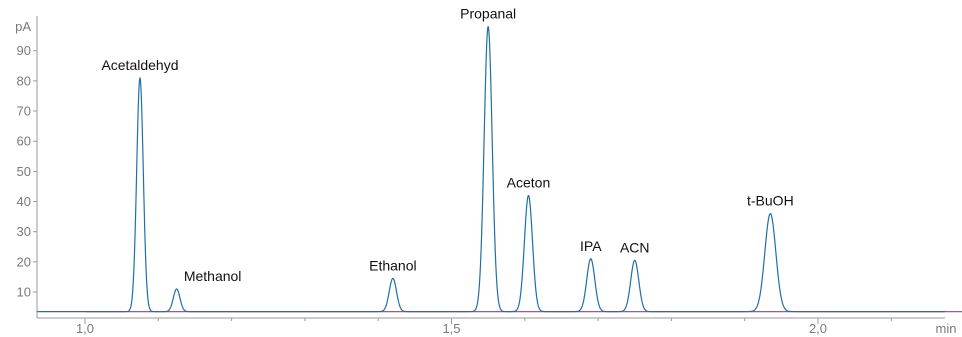 This screenshot has height=337, width=962. What do you see at coordinates (451, 328) in the screenshot?
I see `x-tick-label: 1,5` at bounding box center [451, 328].